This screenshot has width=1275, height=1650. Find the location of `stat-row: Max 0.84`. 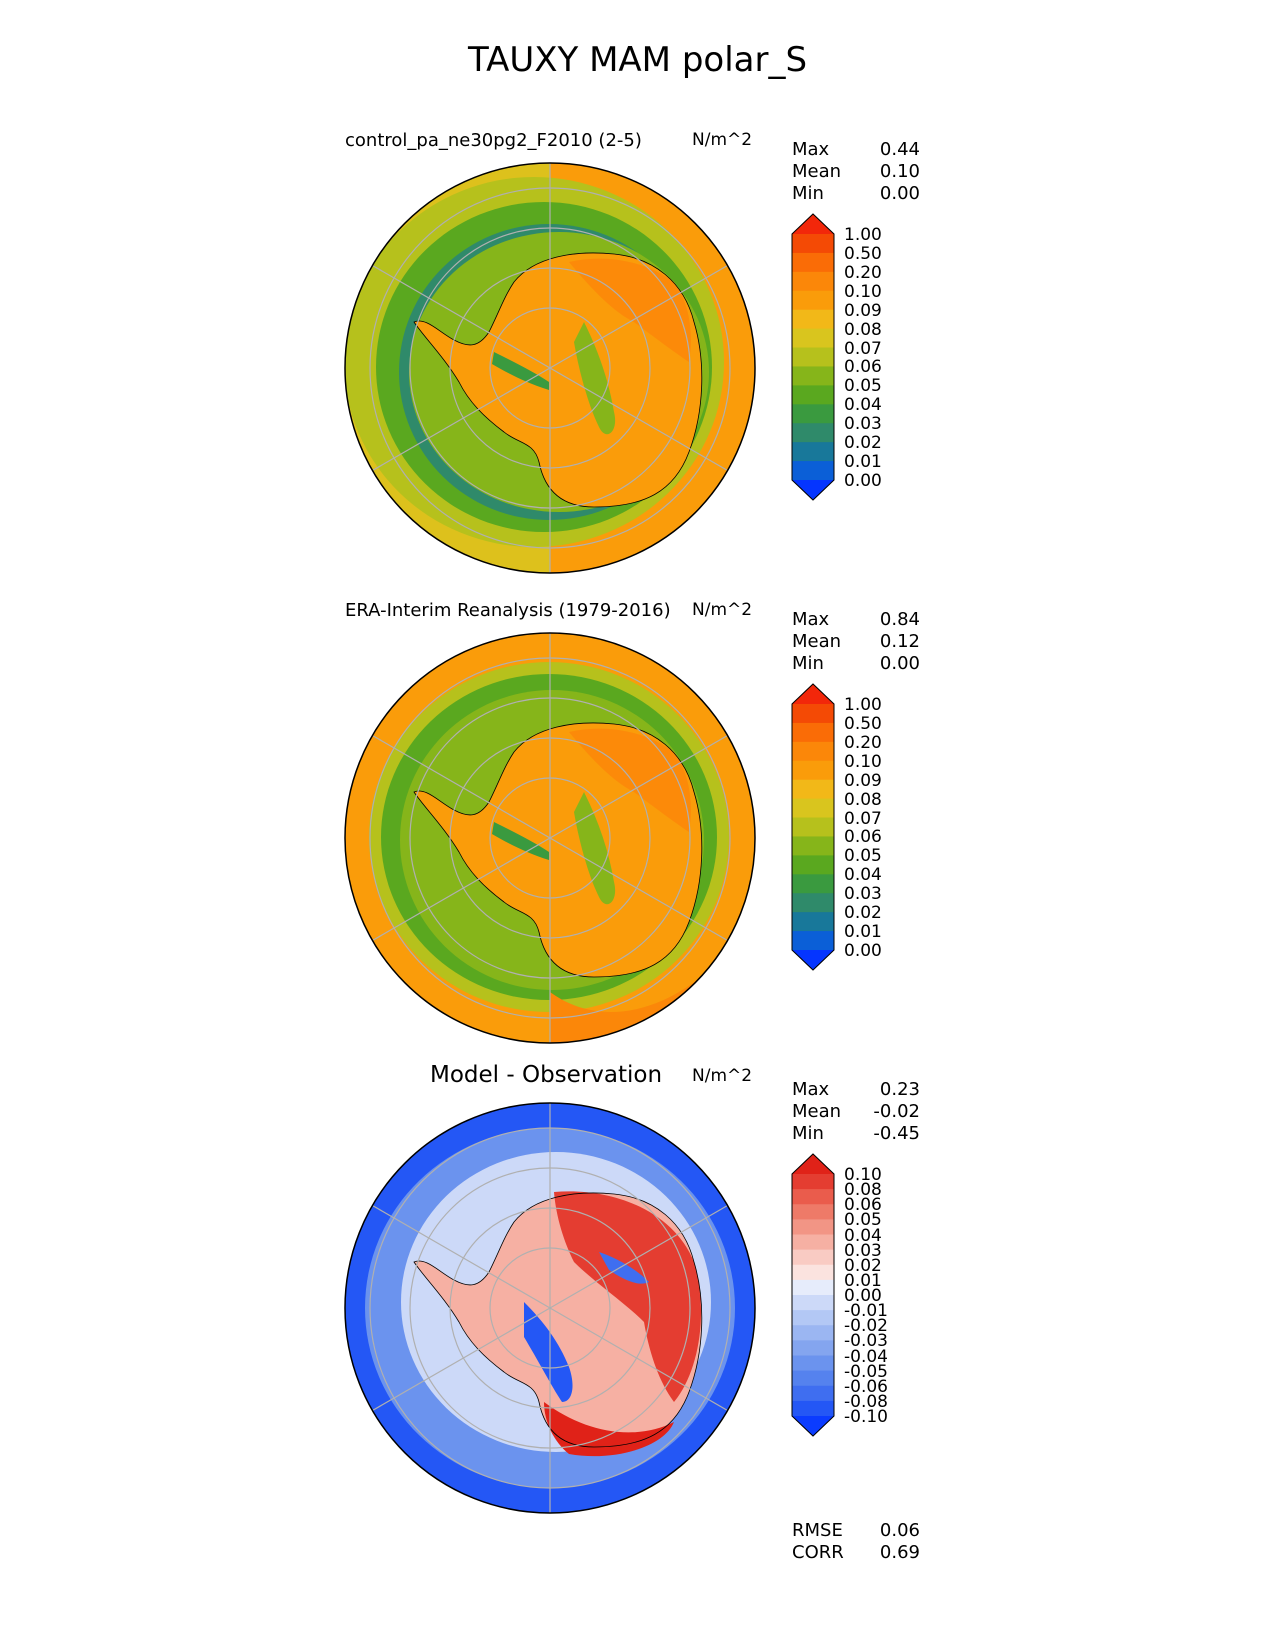

stat-row: Max 0.84 is located at coordinates (856, 620).